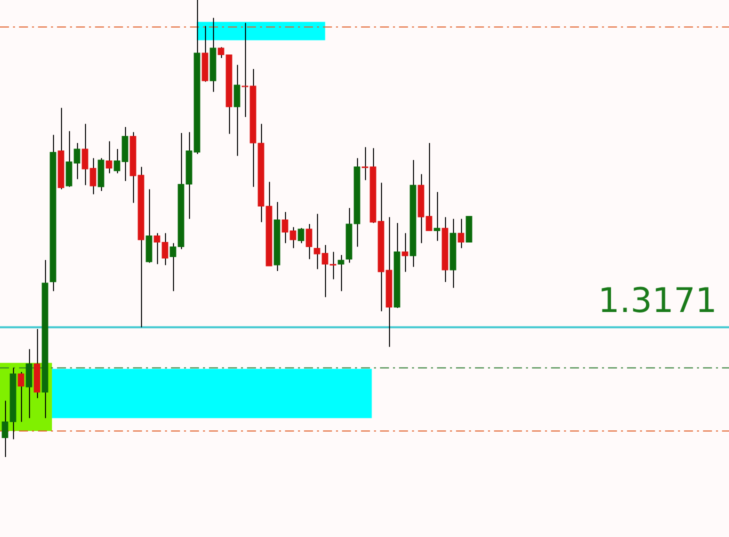 This screenshot has width=729, height=537. I want to click on text: 1.3171, so click(657, 301).